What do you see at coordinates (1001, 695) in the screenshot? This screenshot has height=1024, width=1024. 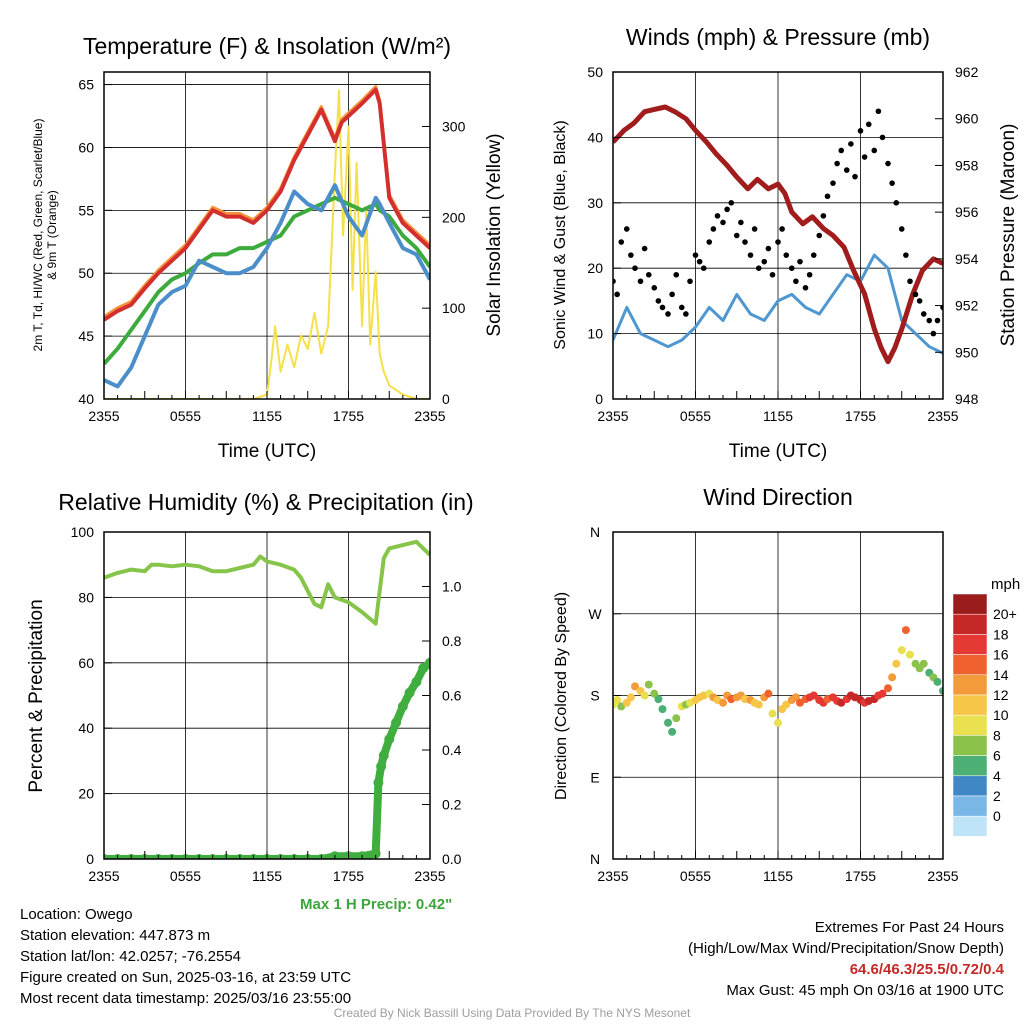 I see `colorbar-label: 12` at bounding box center [1001, 695].